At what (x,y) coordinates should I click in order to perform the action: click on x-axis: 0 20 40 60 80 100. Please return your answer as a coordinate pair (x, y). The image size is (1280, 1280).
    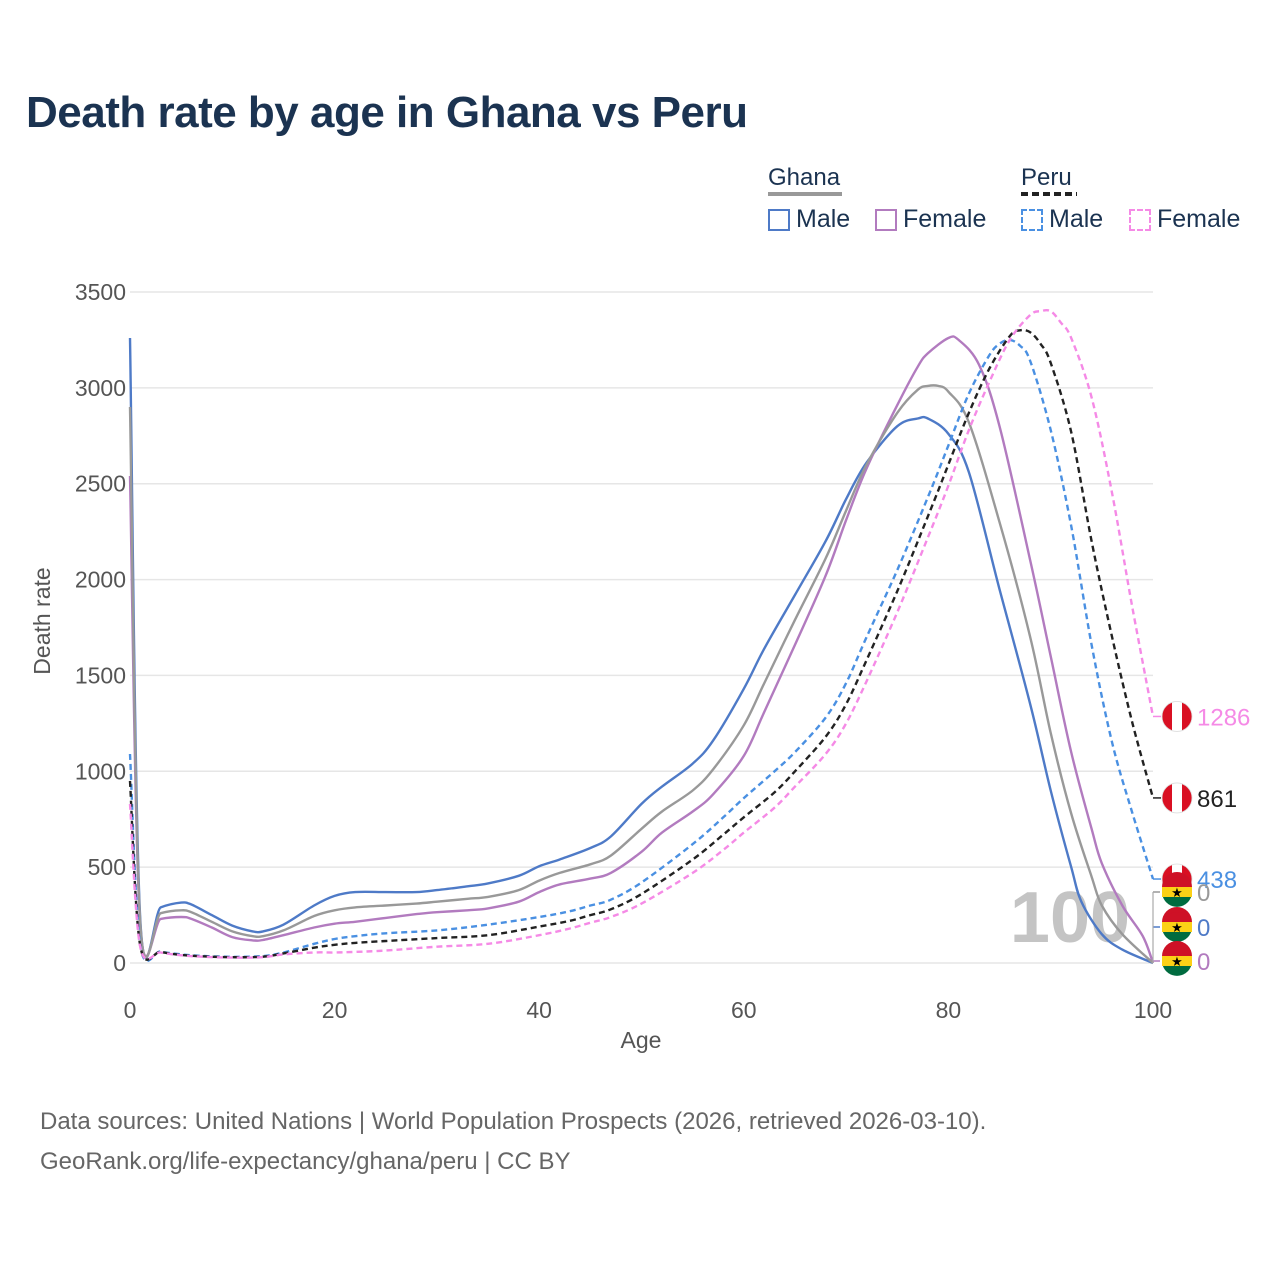
    Looking at the image, I should click on (648, 1010).